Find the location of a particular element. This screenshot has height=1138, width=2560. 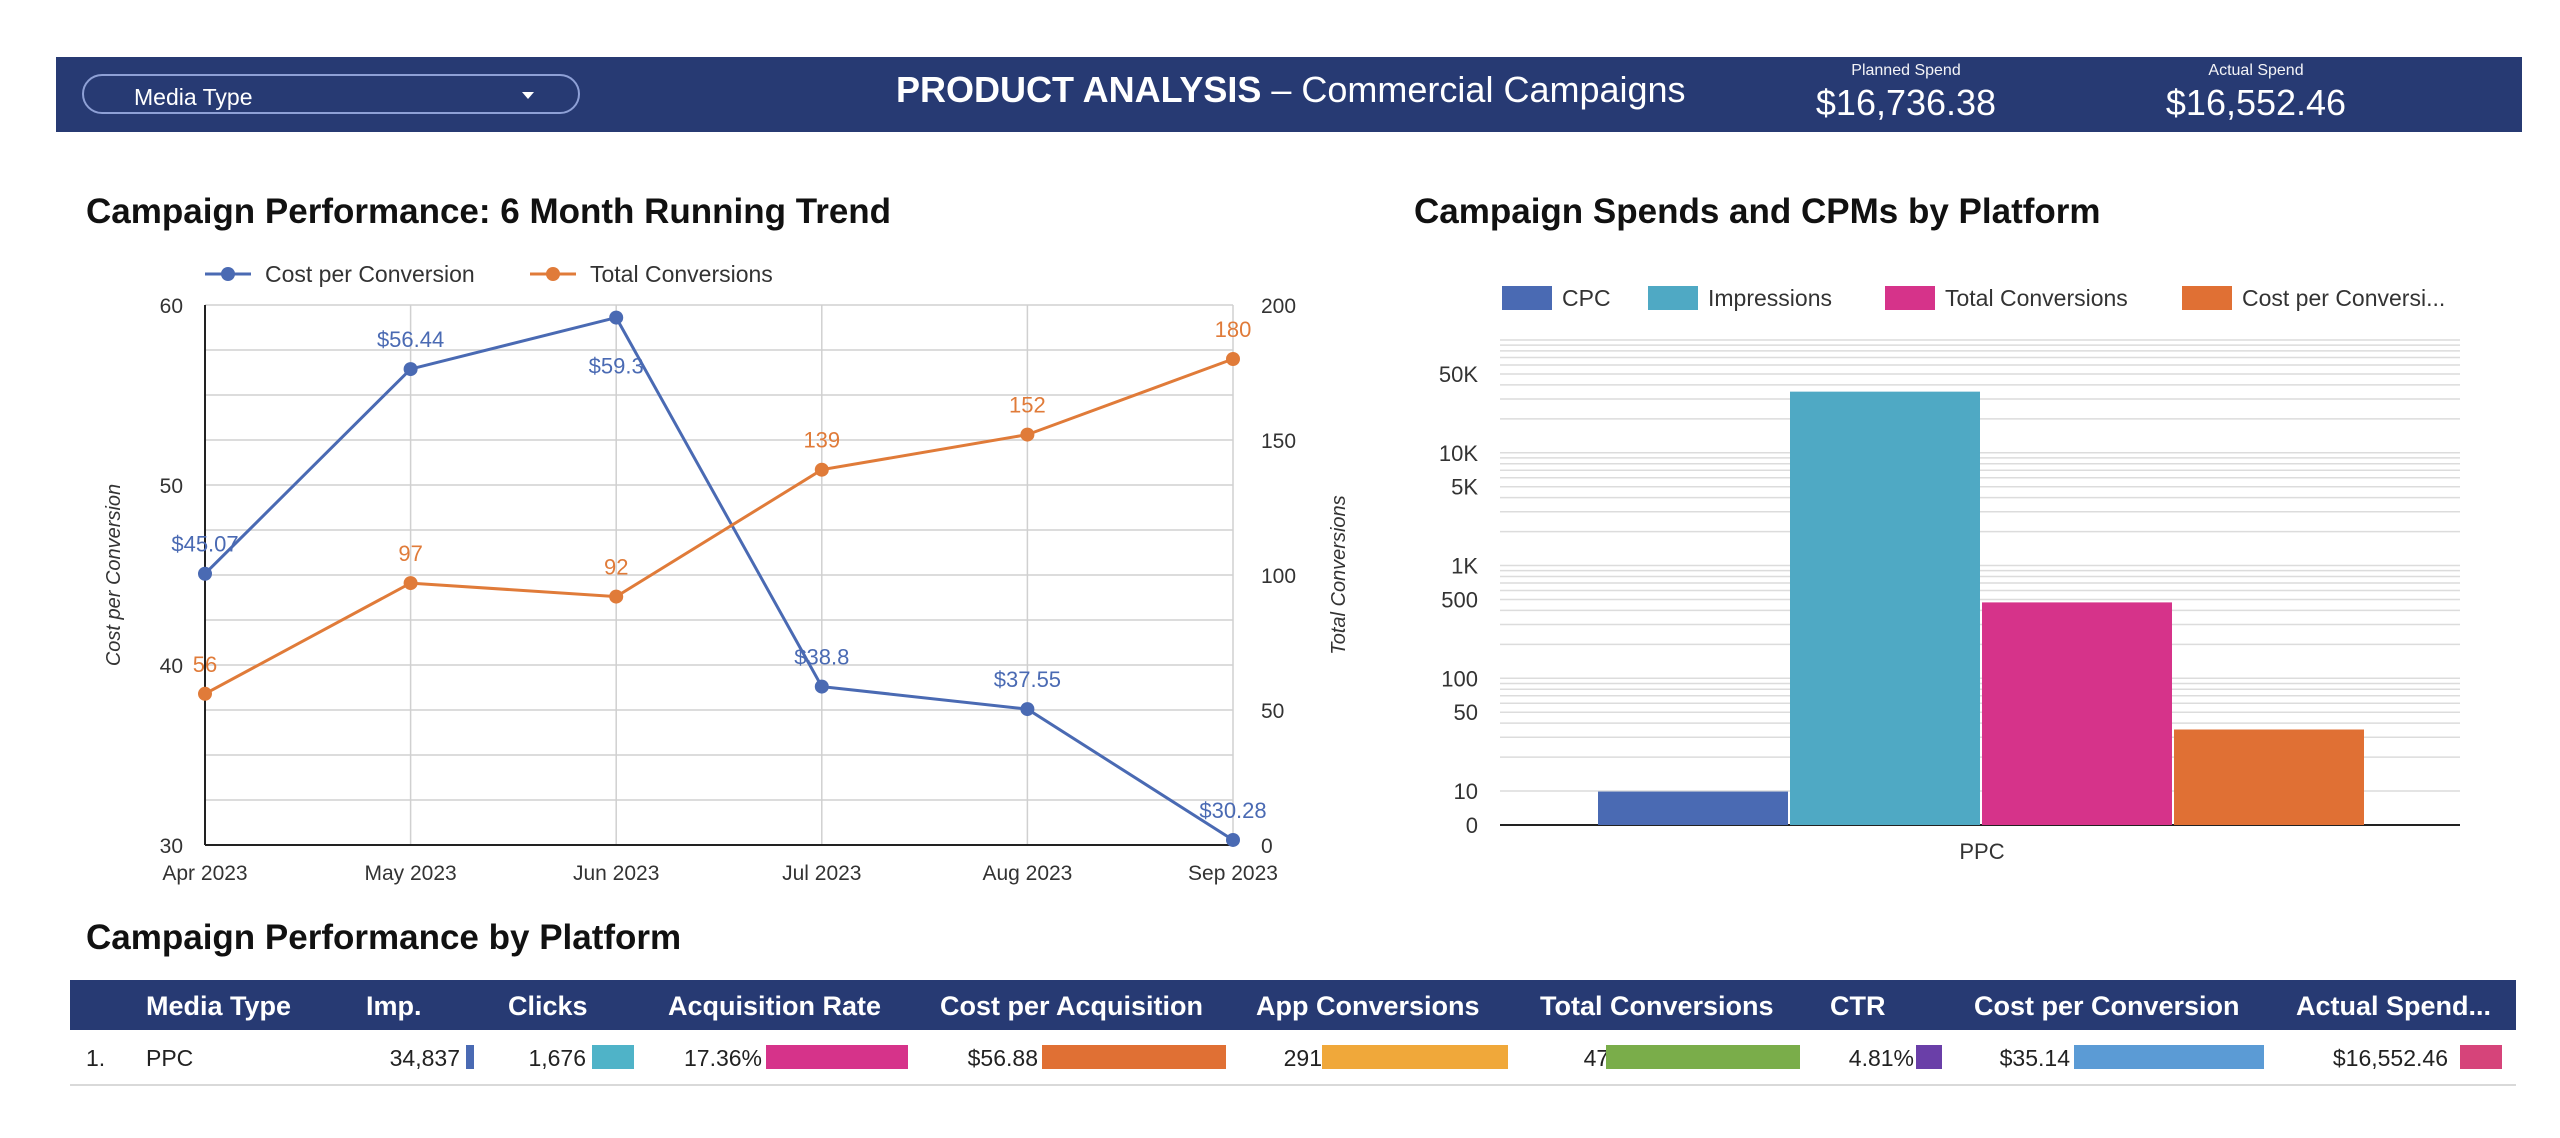

cell-cost-per-conv-bar is located at coordinates (2169, 1057).